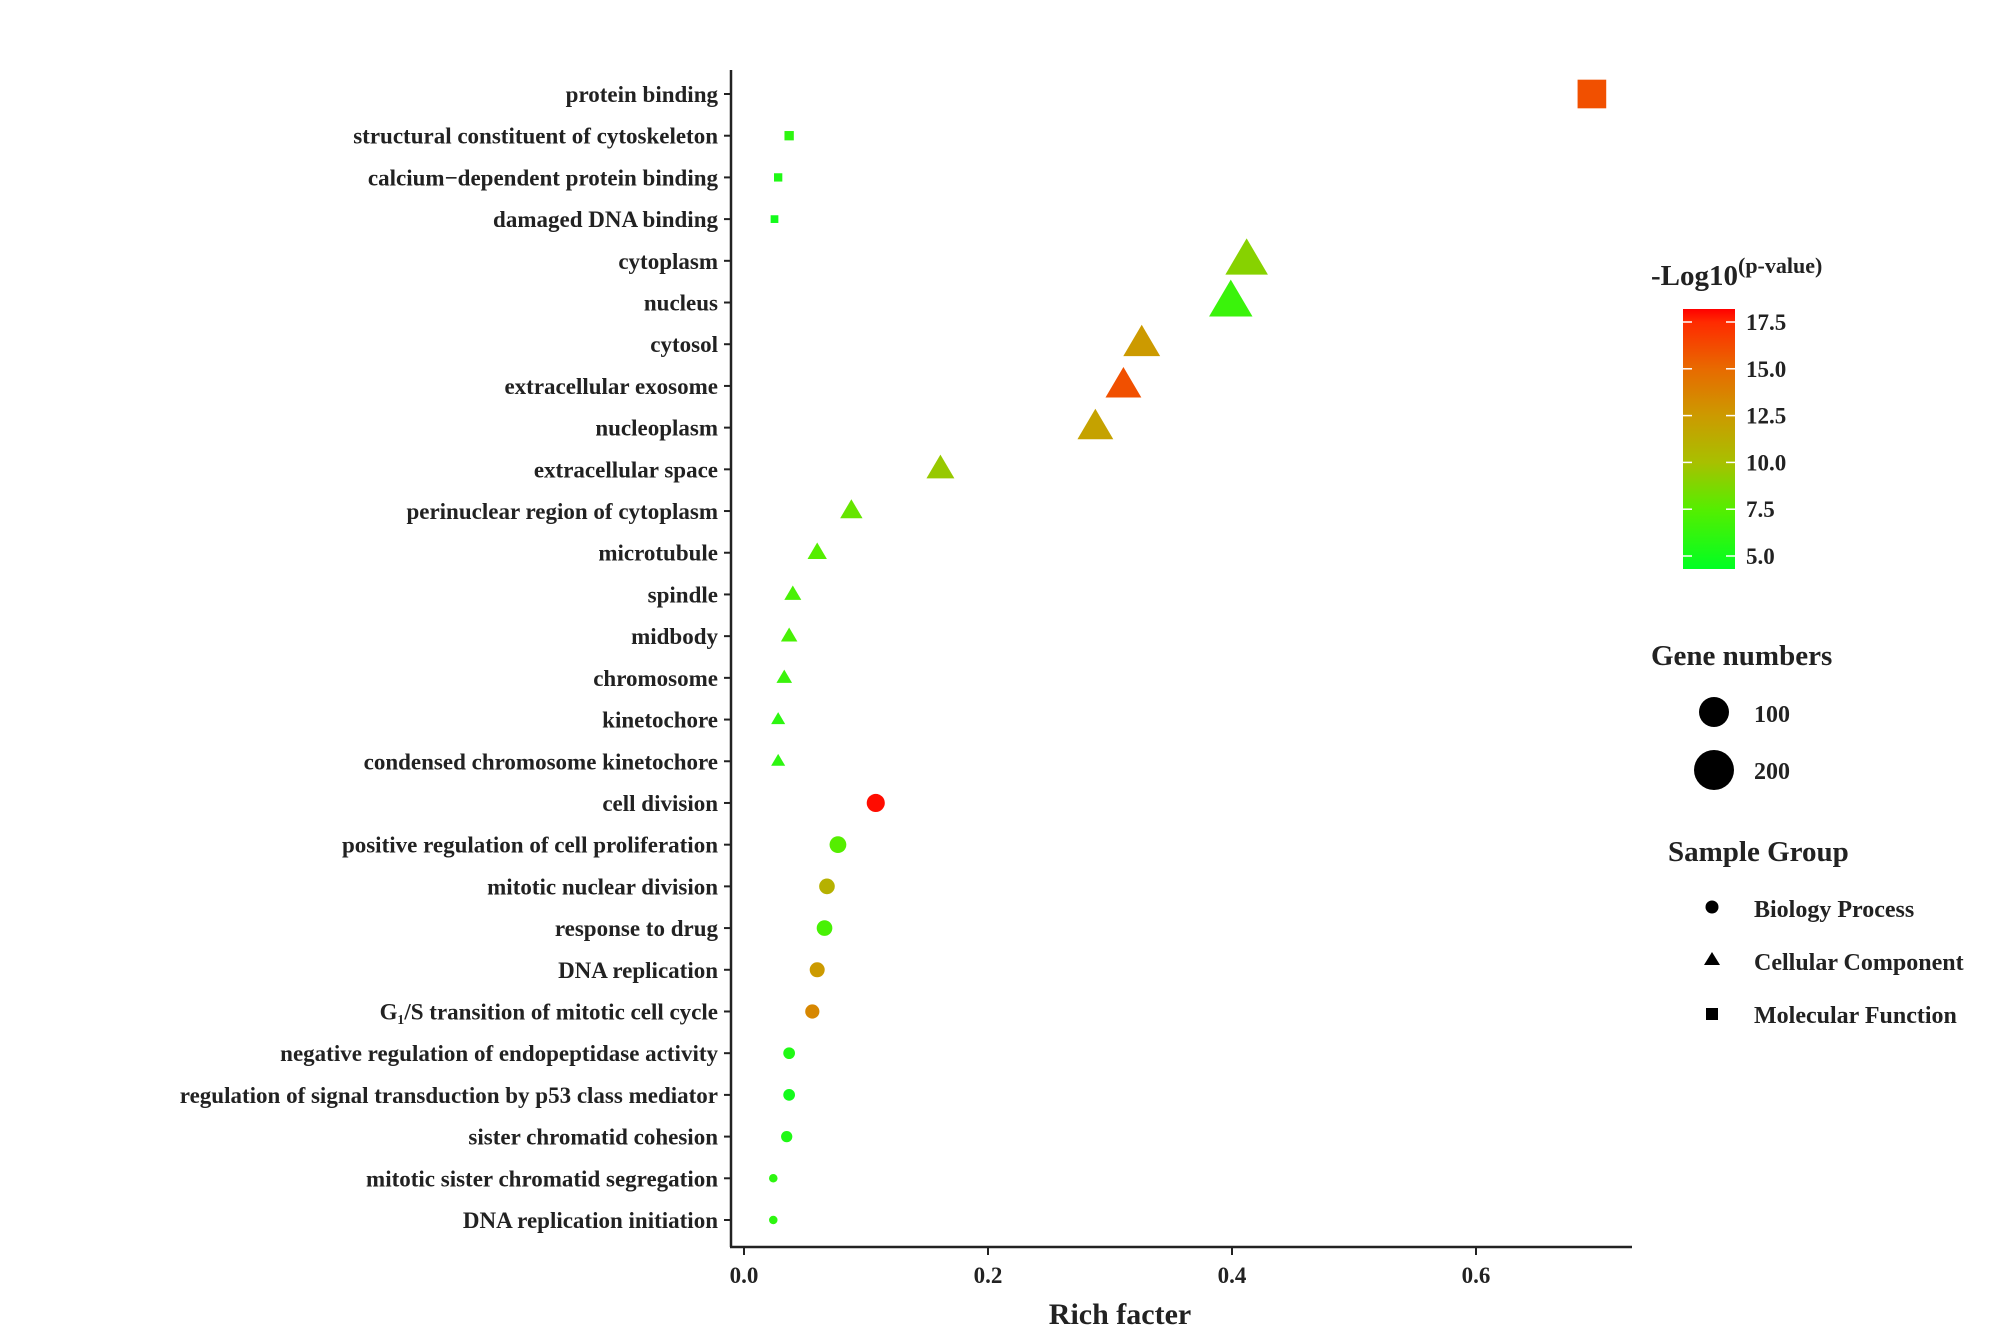  Describe the element at coordinates (626, 469) in the screenshot. I see `y-tick-label: extracellular space` at that location.